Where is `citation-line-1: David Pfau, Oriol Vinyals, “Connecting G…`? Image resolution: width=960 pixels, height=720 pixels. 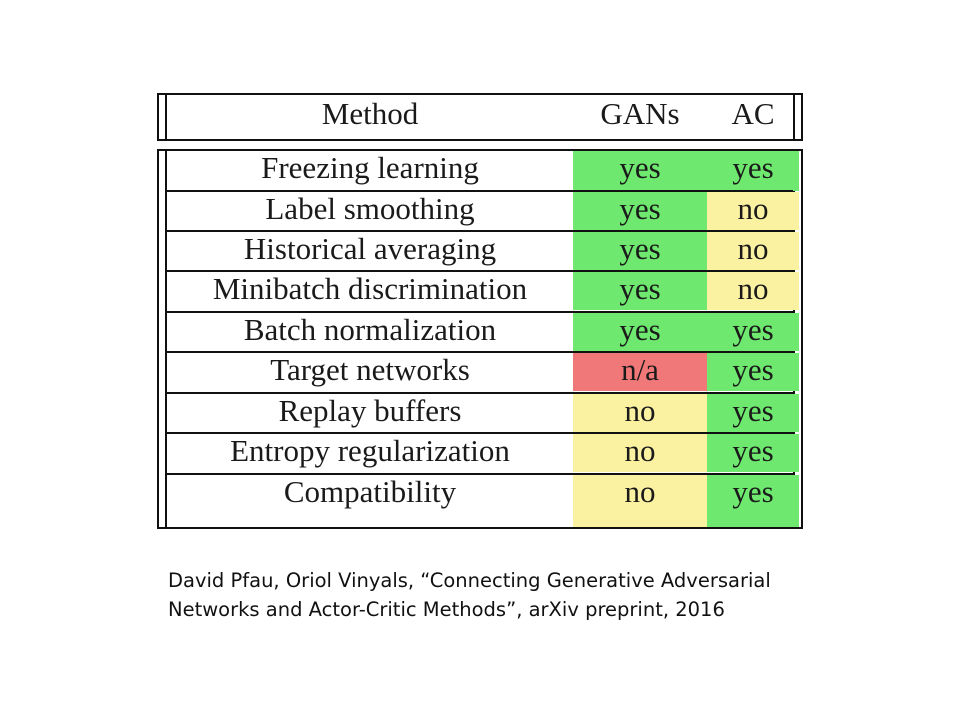
citation-line-1: David Pfau, Oriol Vinyals, “Connecting G… is located at coordinates (469, 580).